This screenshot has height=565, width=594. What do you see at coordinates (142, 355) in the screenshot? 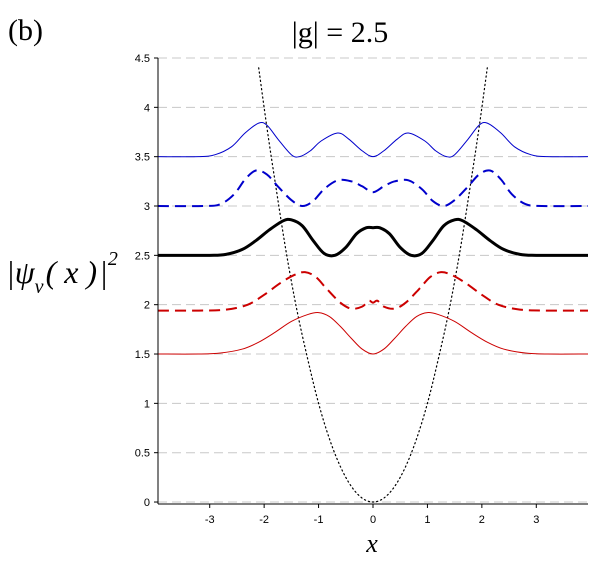
I see `y-tick-label-3: 1.5` at bounding box center [142, 355].